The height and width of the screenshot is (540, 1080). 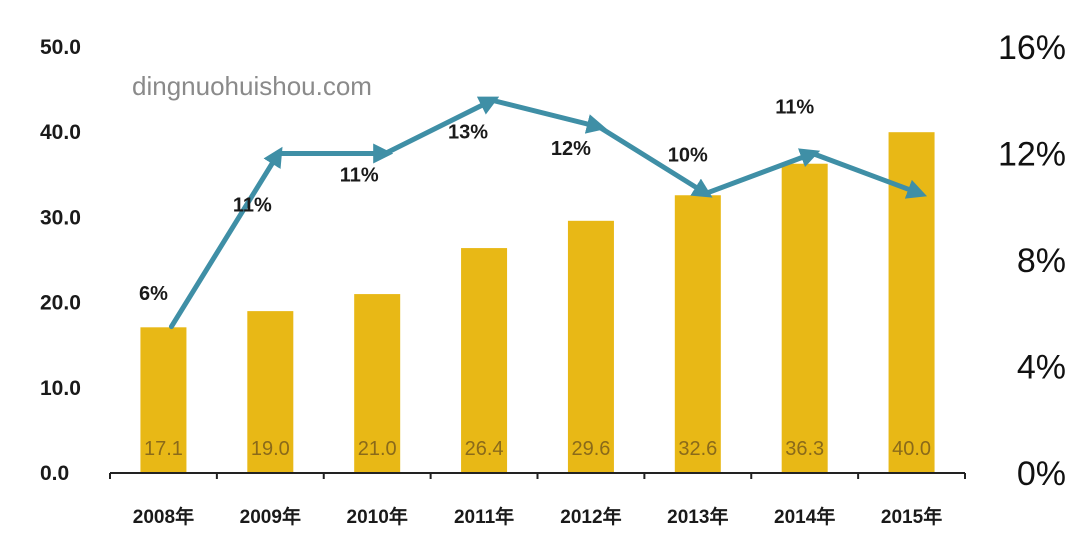 I want to click on left-tick-label-0: 0.0, so click(x=54, y=473).